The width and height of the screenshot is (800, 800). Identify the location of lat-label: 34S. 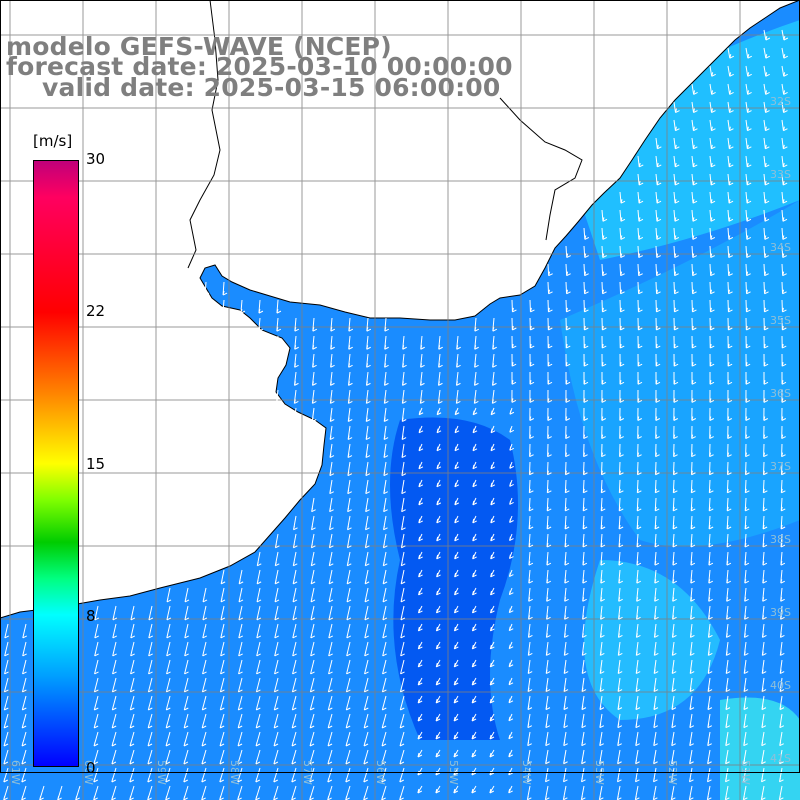
(780, 247).